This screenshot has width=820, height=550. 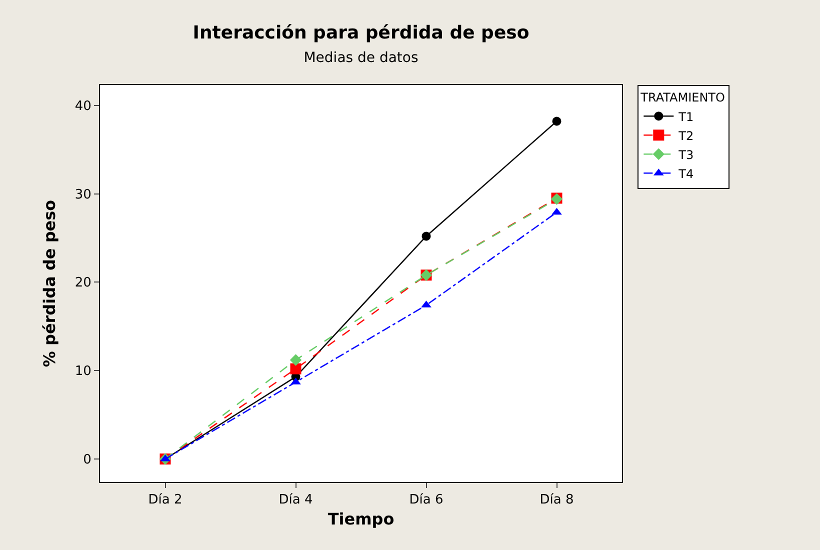 What do you see at coordinates (83, 372) in the screenshot?
I see `y-tick-label: 10` at bounding box center [83, 372].